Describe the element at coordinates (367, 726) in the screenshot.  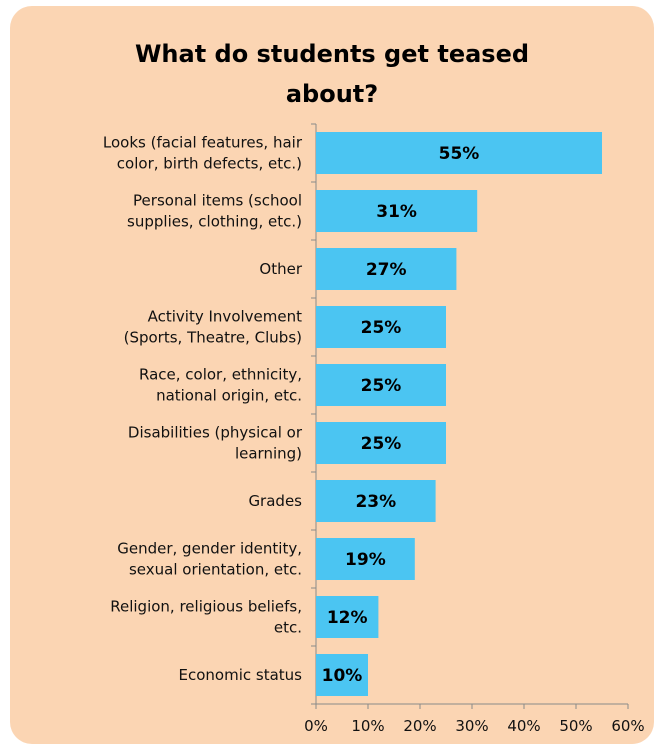
I see `x-tick-label: 10%` at that location.